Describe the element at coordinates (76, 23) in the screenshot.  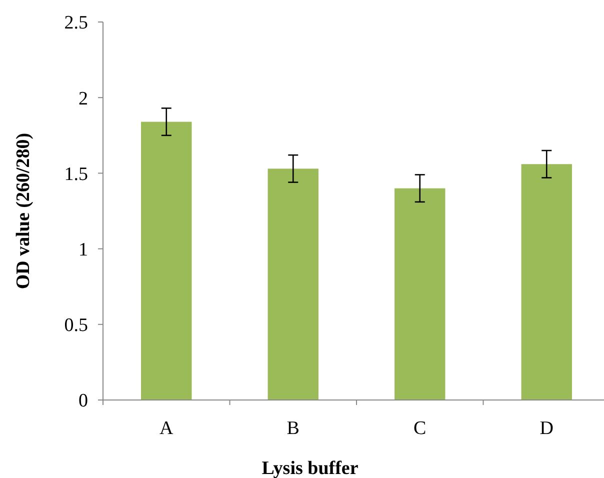
I see `y-tick-label: 2.5` at that location.